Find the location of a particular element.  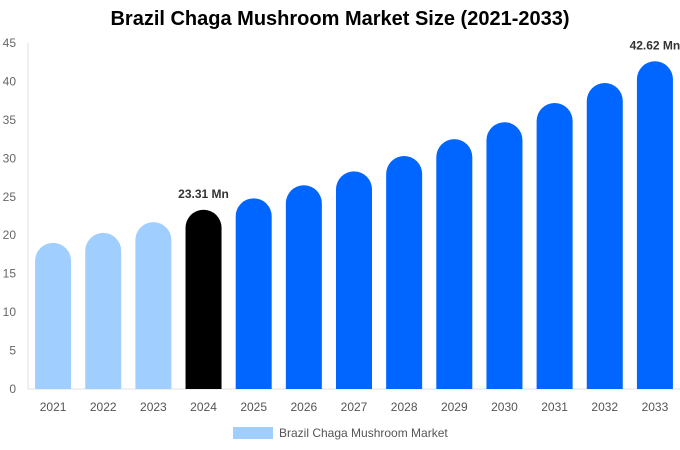

x-tick-label: 2022 is located at coordinates (103, 407).